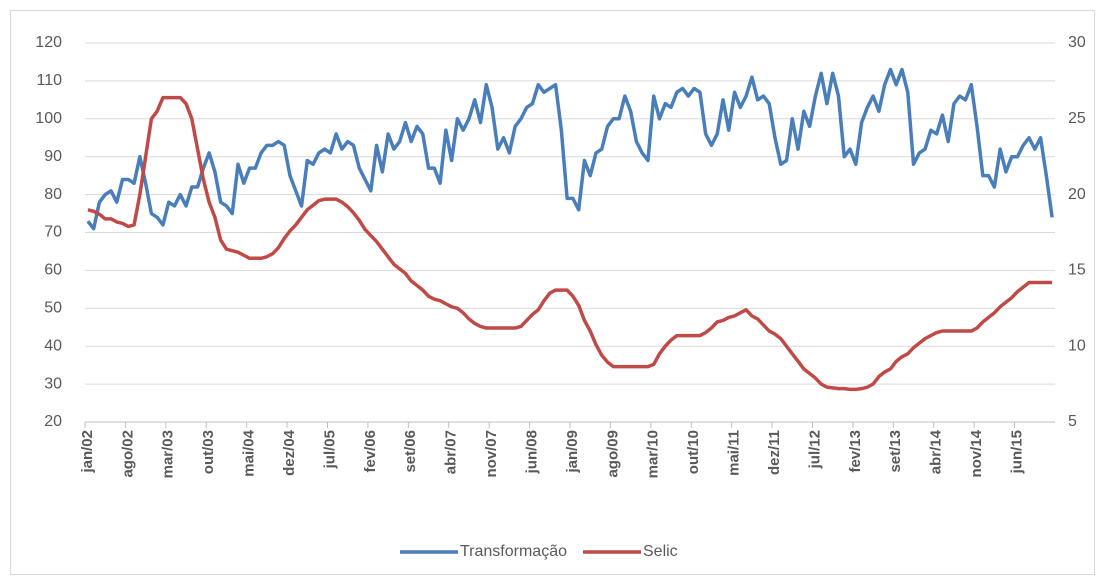 The width and height of the screenshot is (1105, 588). I want to click on x-tick-label: set/06, so click(410, 451).